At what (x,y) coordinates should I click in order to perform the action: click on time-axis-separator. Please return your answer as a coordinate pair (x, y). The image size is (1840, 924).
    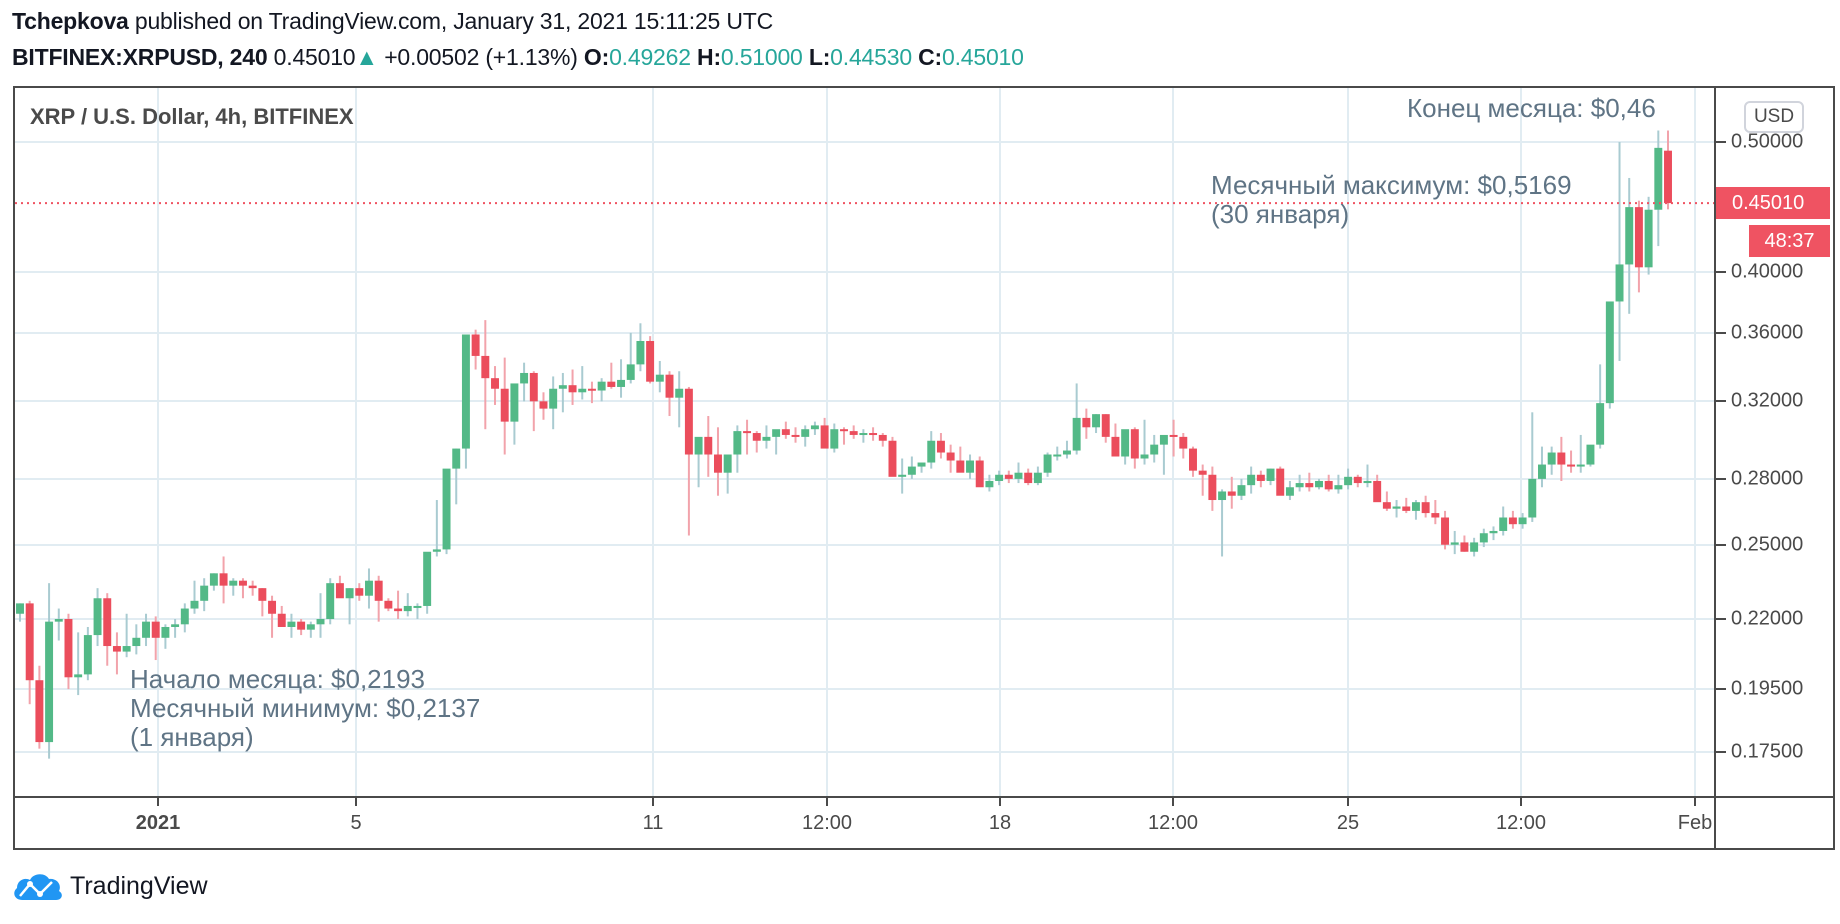
    Looking at the image, I should click on (924, 797).